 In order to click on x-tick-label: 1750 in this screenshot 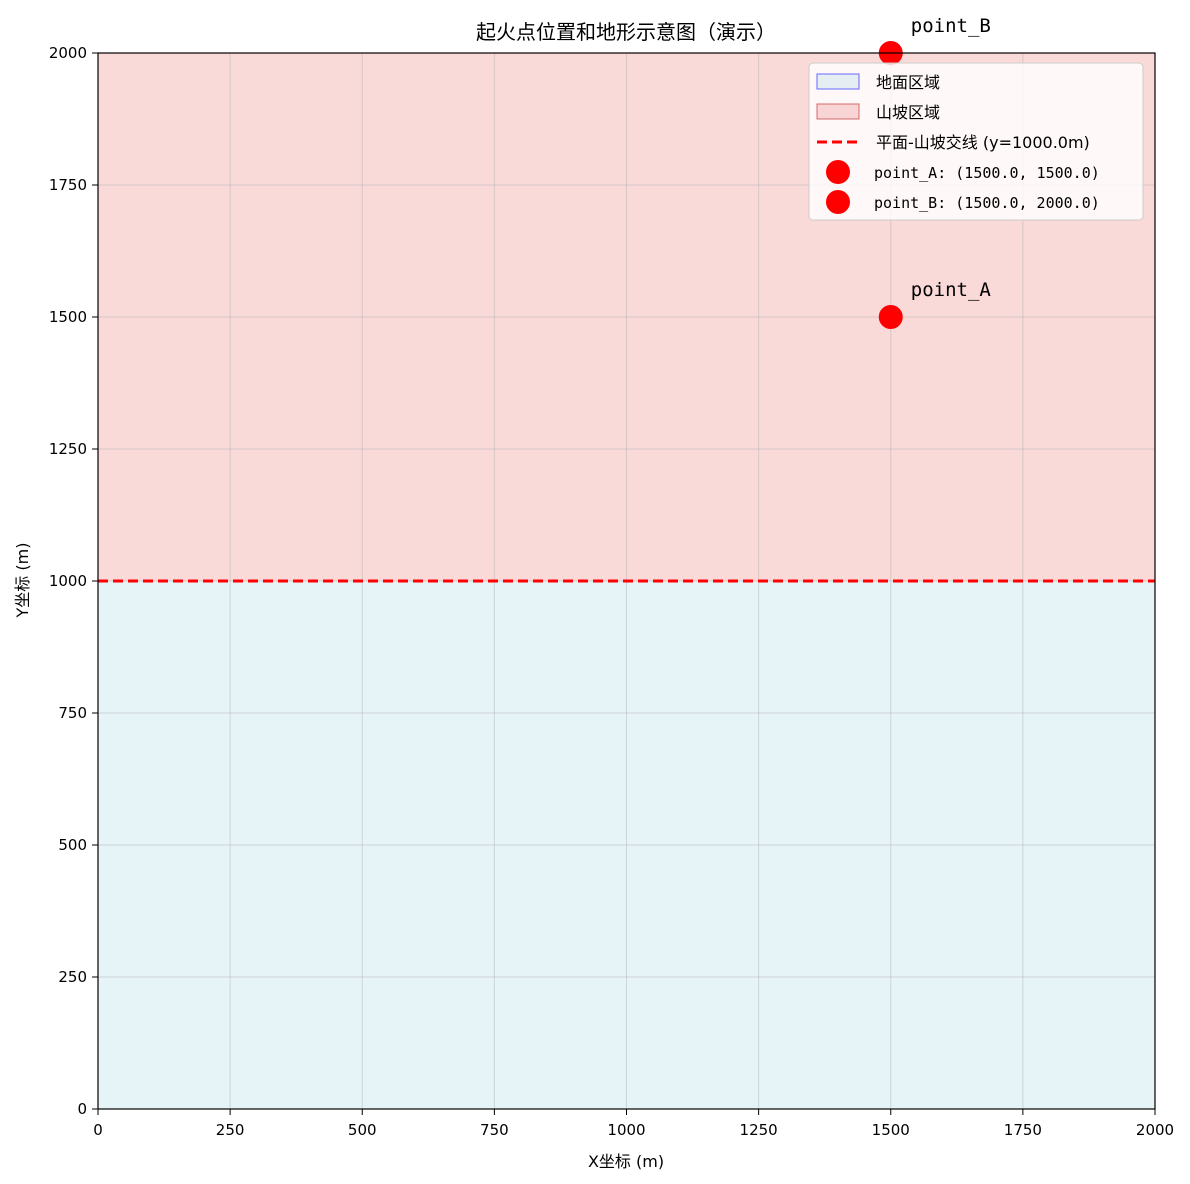, I will do `click(1023, 1130)`.